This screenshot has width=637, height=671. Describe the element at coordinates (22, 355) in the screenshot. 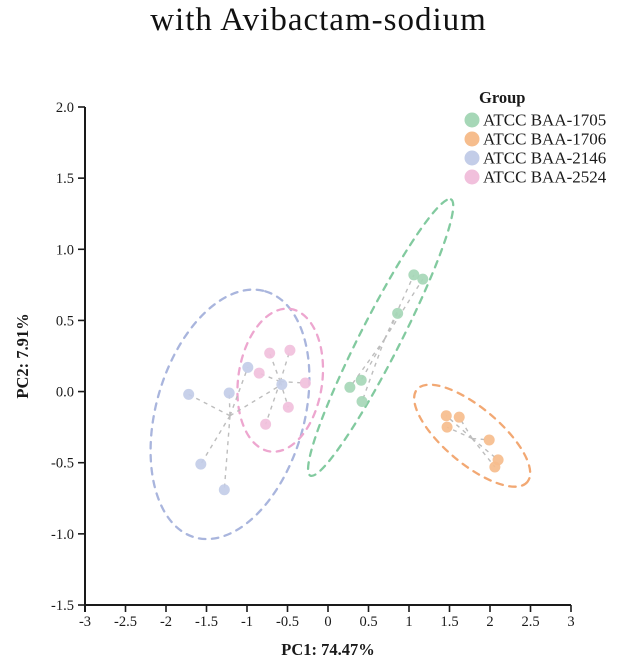

I see `y-axis-title: PC2: 7.91%` at that location.